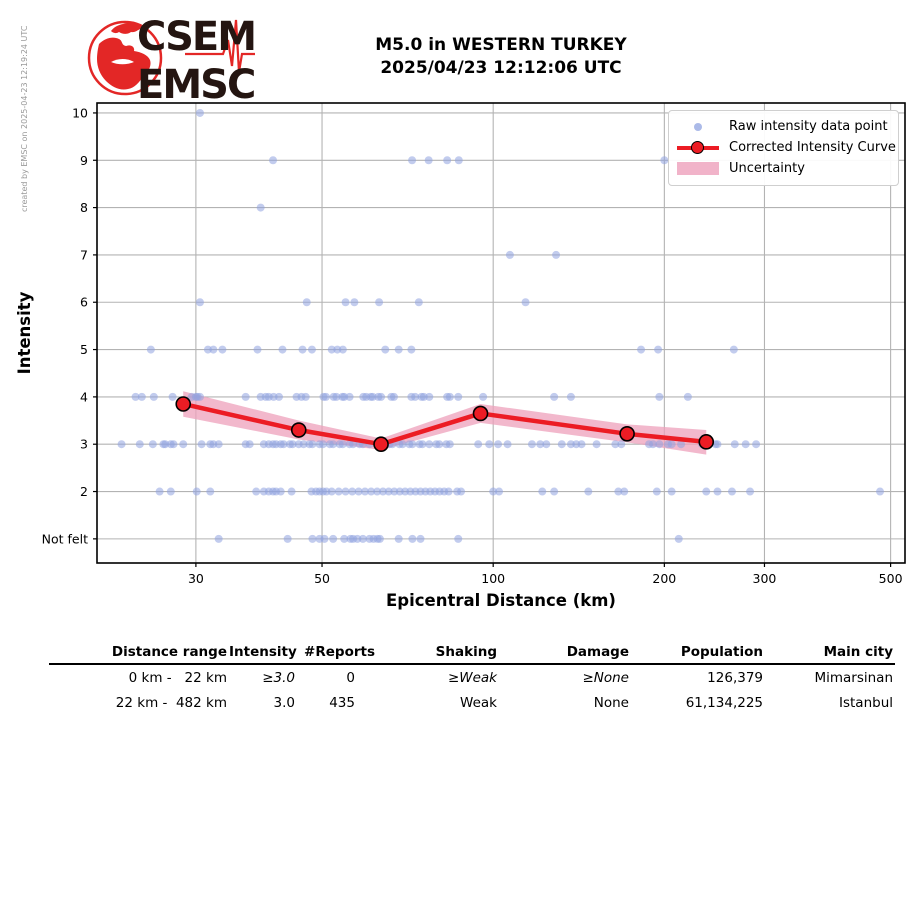 Image resolution: width=915 pixels, height=905 pixels. Describe the element at coordinates (698, 147) in the screenshot. I see `curve-legend-icon` at that location.